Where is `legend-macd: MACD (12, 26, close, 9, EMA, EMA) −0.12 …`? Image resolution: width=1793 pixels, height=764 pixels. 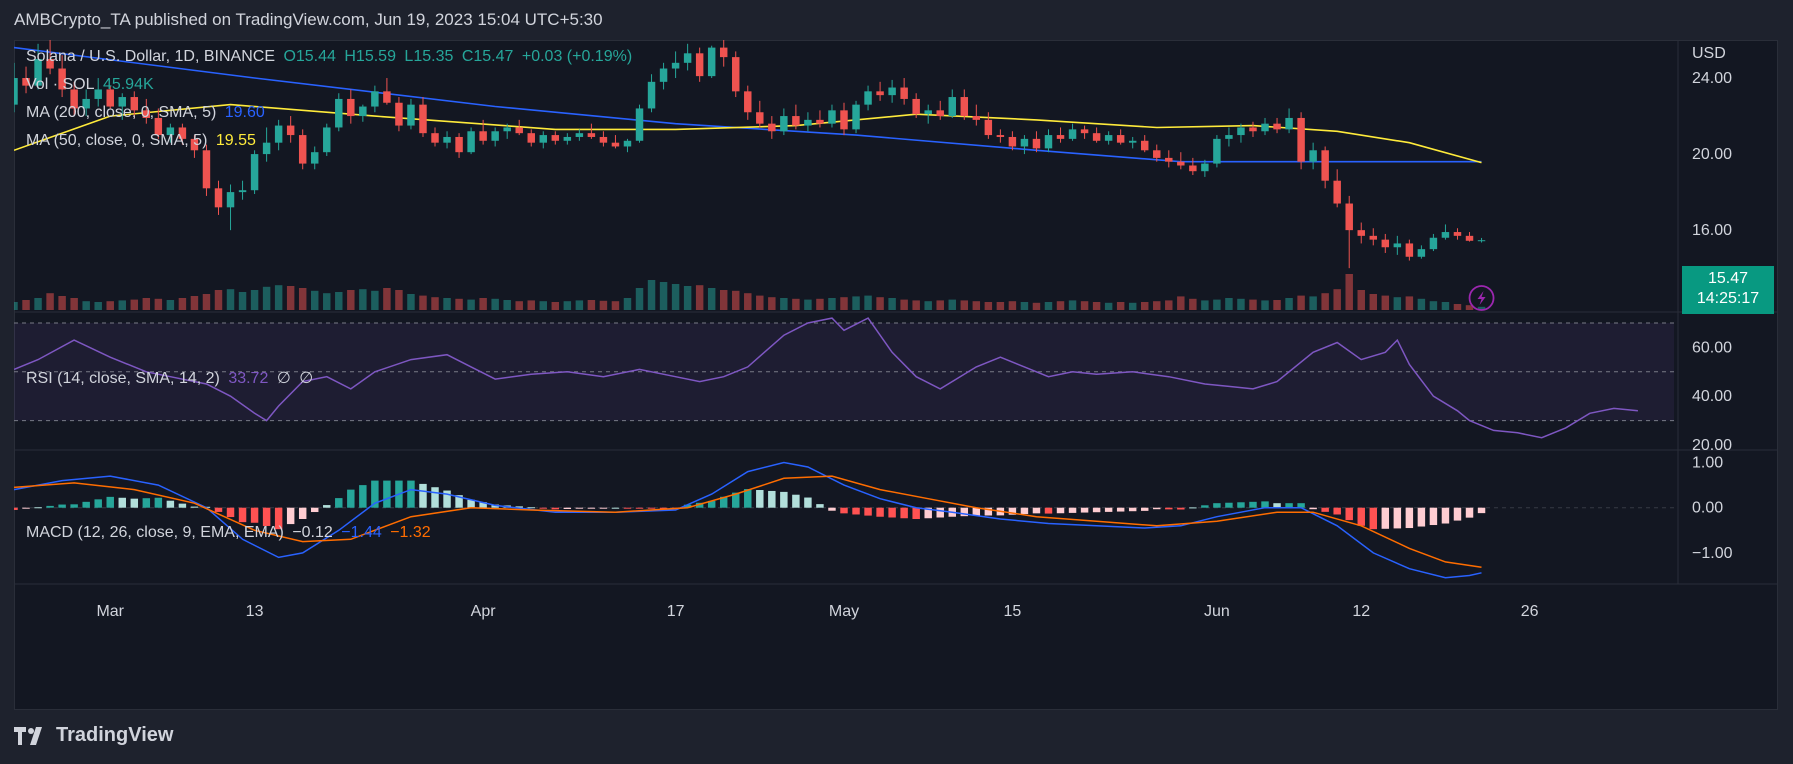
legend-macd: MACD (12, 26, close, 9, EMA, EMA) −0.12 … is located at coordinates (230, 533).